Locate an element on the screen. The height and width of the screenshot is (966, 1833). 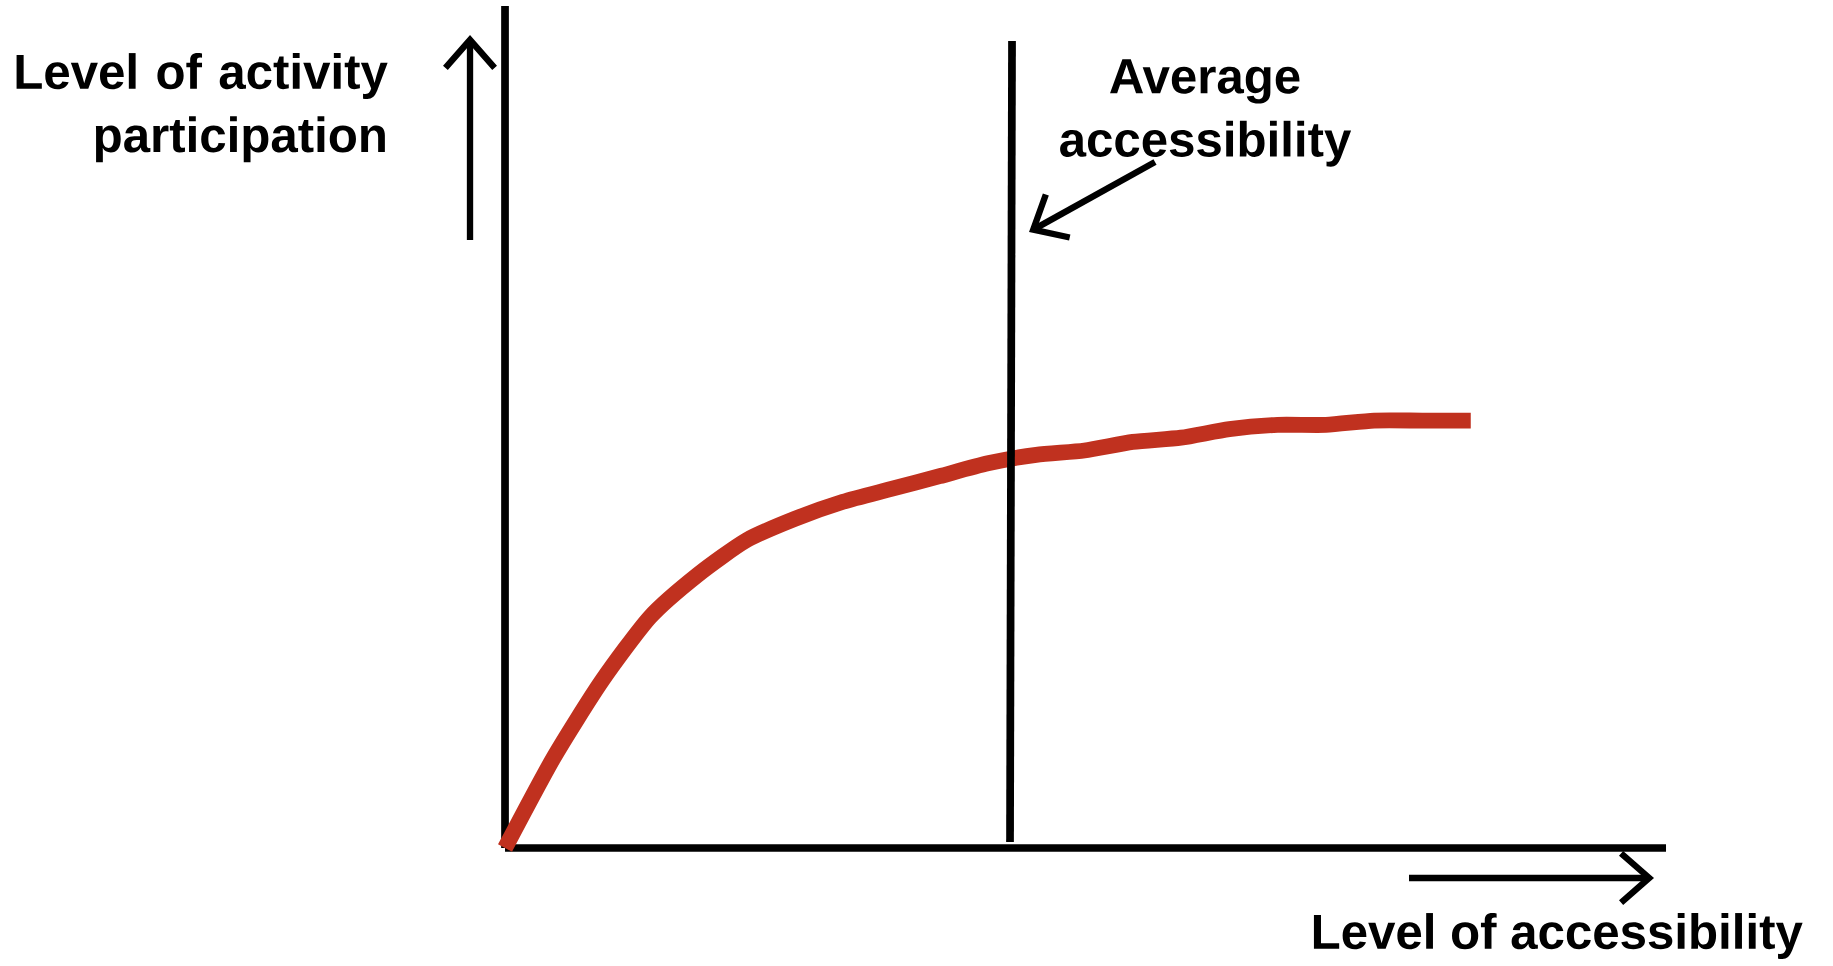
x-axis-title: Level of accessibility is located at coordinates (1558, 936).